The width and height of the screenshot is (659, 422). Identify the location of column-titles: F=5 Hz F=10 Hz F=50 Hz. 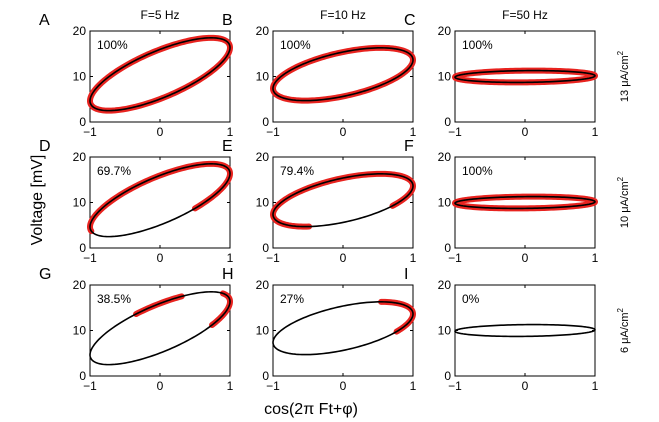
(343, 15).